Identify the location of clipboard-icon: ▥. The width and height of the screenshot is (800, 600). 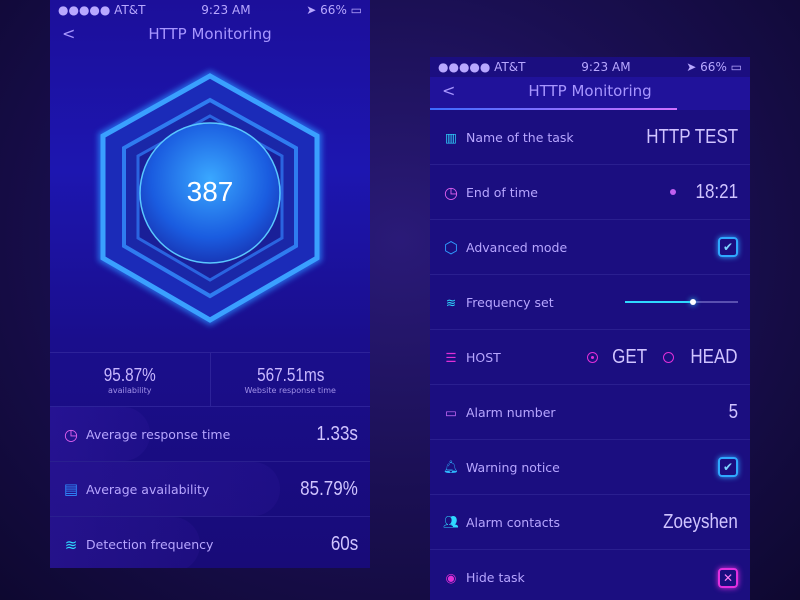
(451, 137).